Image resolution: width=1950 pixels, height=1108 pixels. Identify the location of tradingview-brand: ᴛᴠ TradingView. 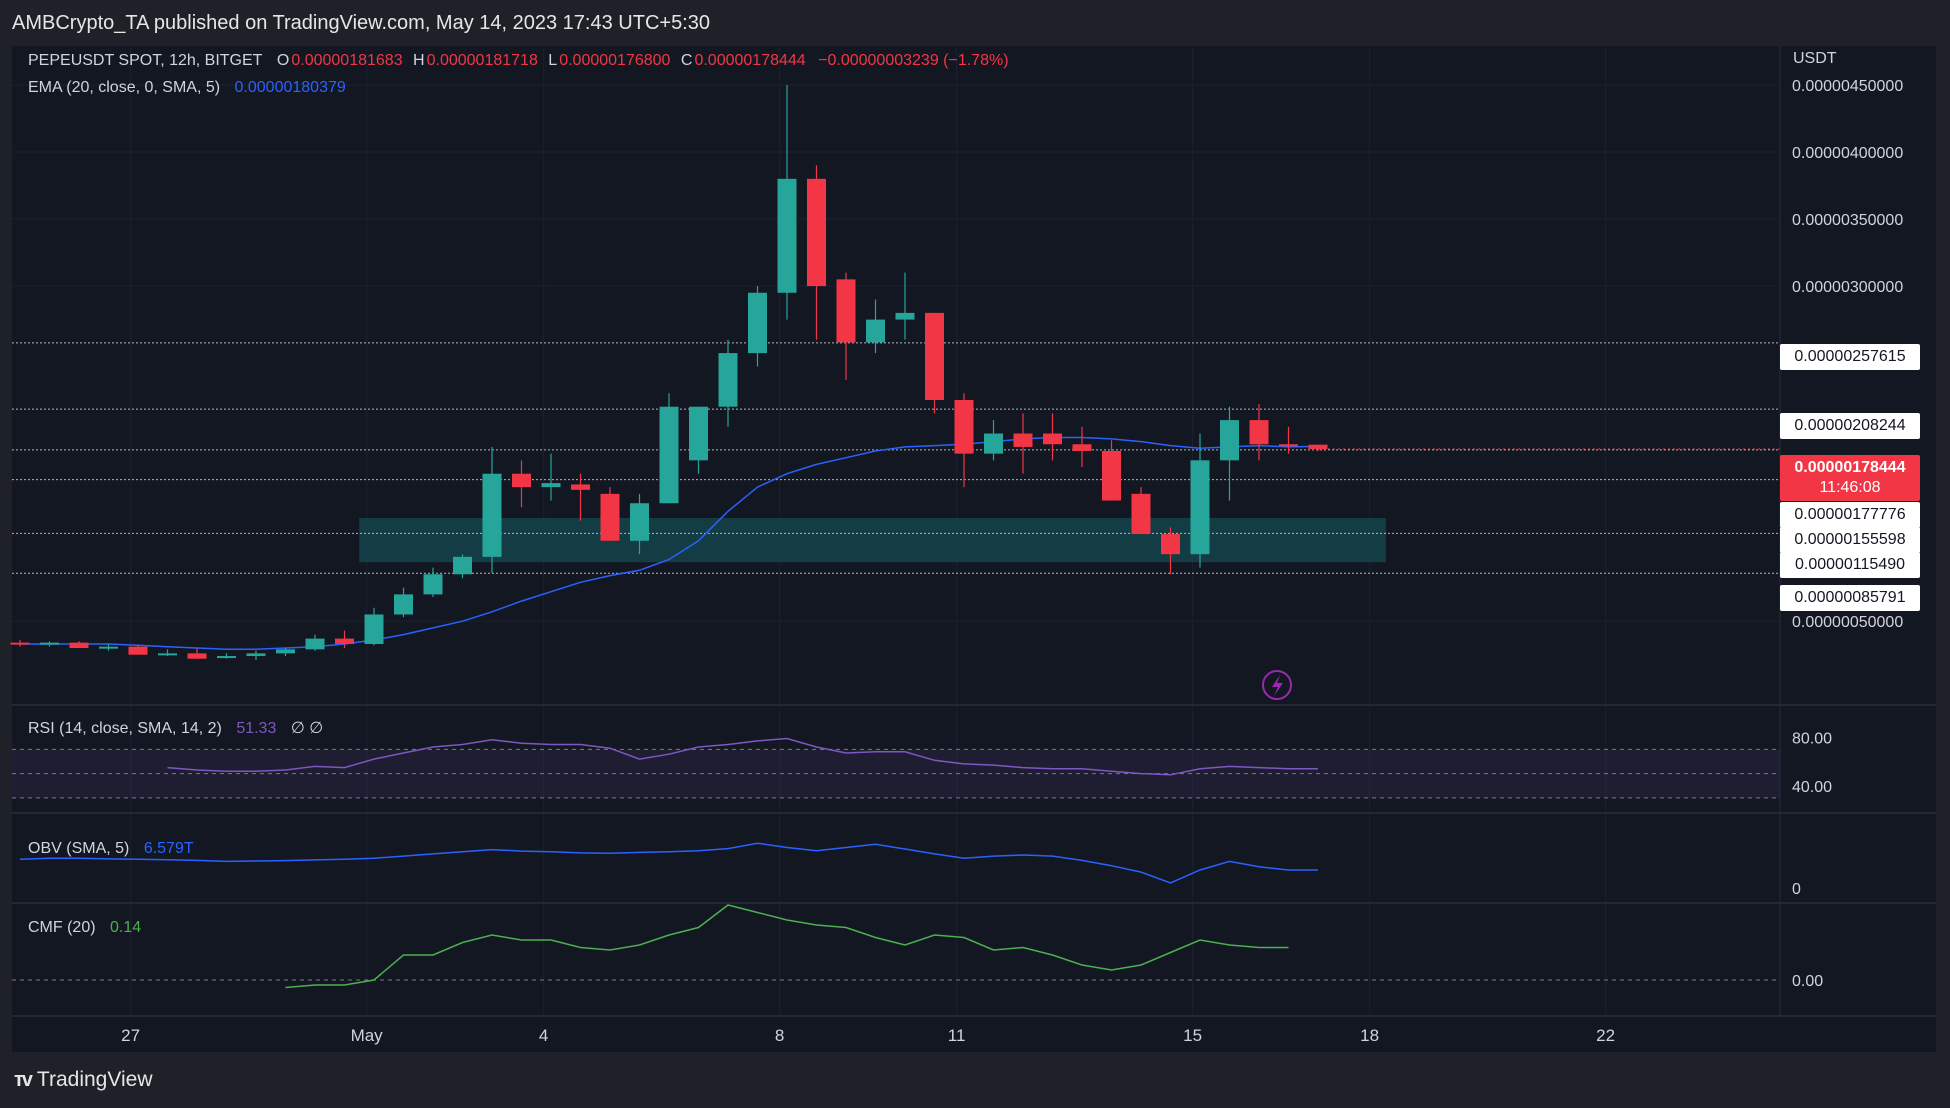
(83, 1080).